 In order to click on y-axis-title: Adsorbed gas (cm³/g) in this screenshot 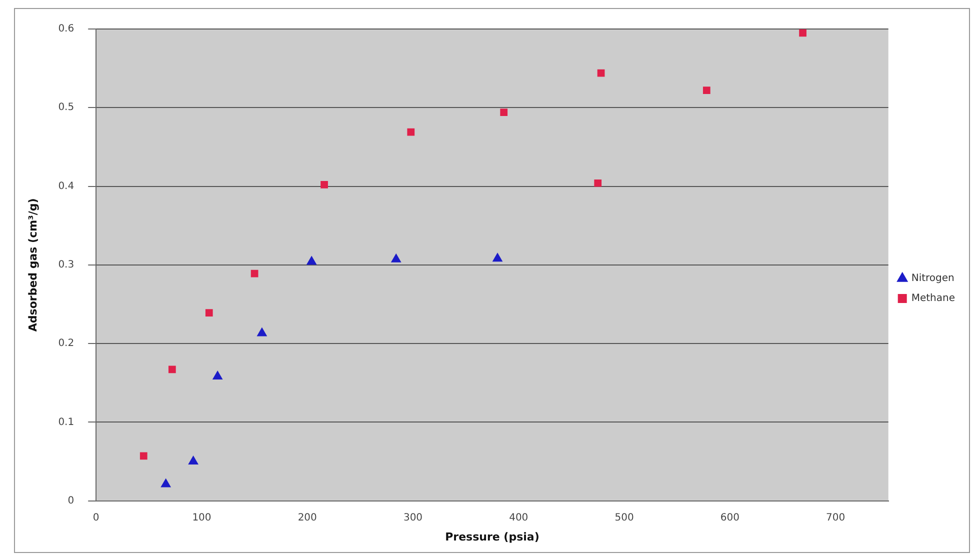, I will do `click(33, 265)`.